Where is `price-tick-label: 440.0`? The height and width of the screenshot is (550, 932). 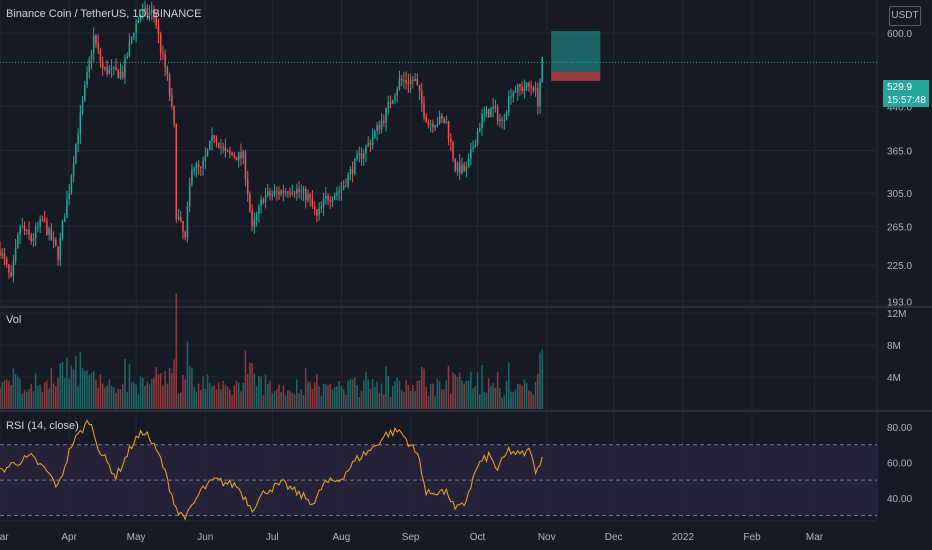 price-tick-label: 440.0 is located at coordinates (899, 107).